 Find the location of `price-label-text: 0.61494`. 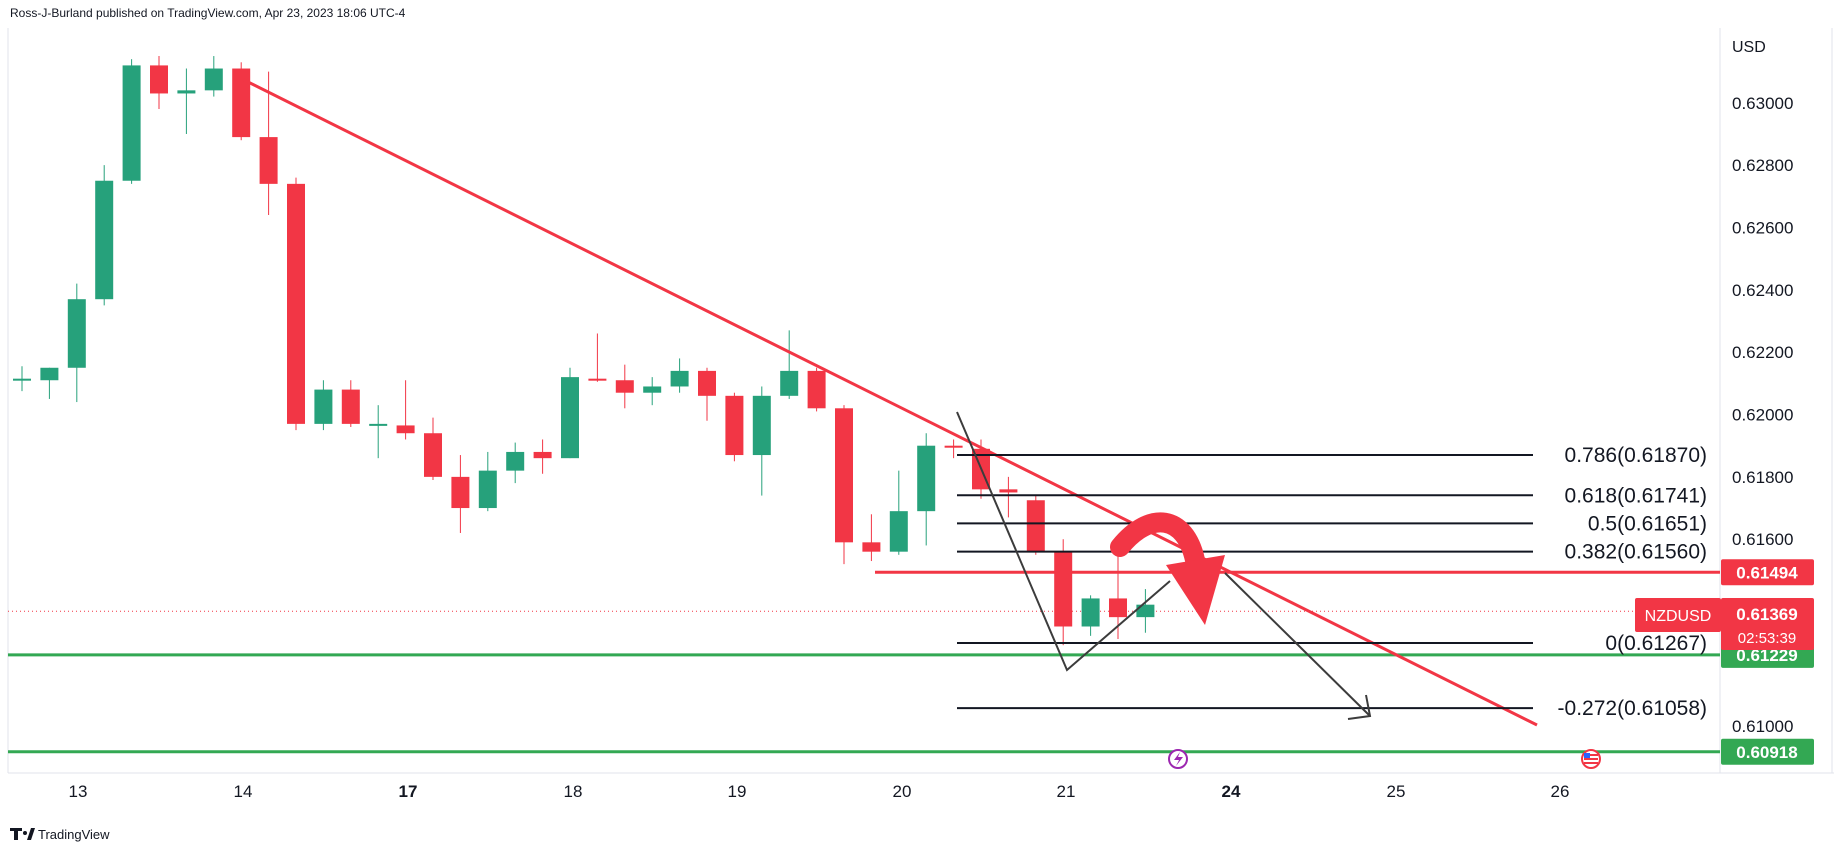

price-label-text: 0.61494 is located at coordinates (1767, 572).